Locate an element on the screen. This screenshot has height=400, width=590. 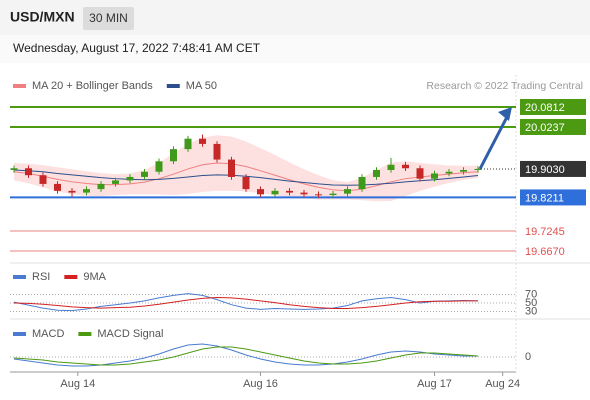
legend-label: MACD Signal is located at coordinates (130, 334).